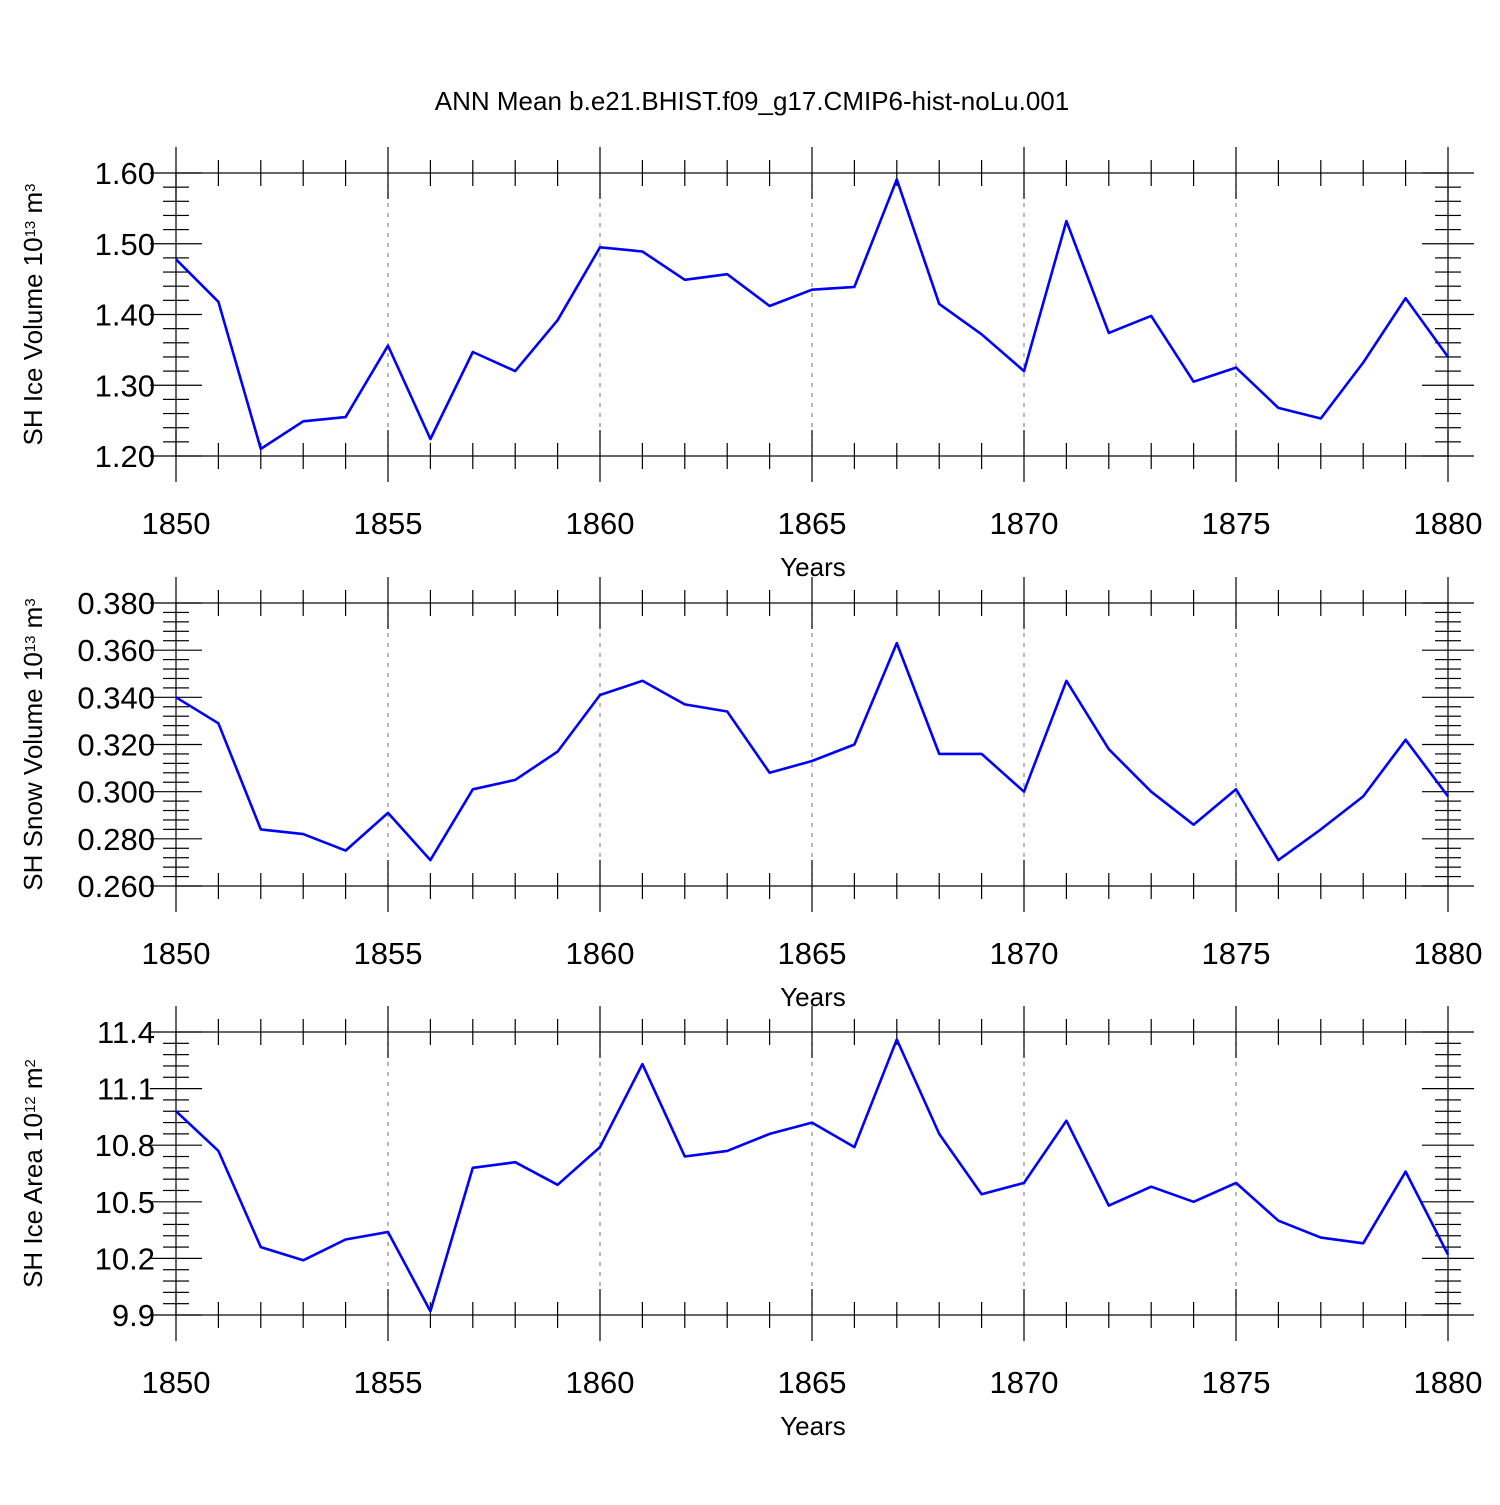  I want to click on y-tick-label: 1.20, so click(125, 456).